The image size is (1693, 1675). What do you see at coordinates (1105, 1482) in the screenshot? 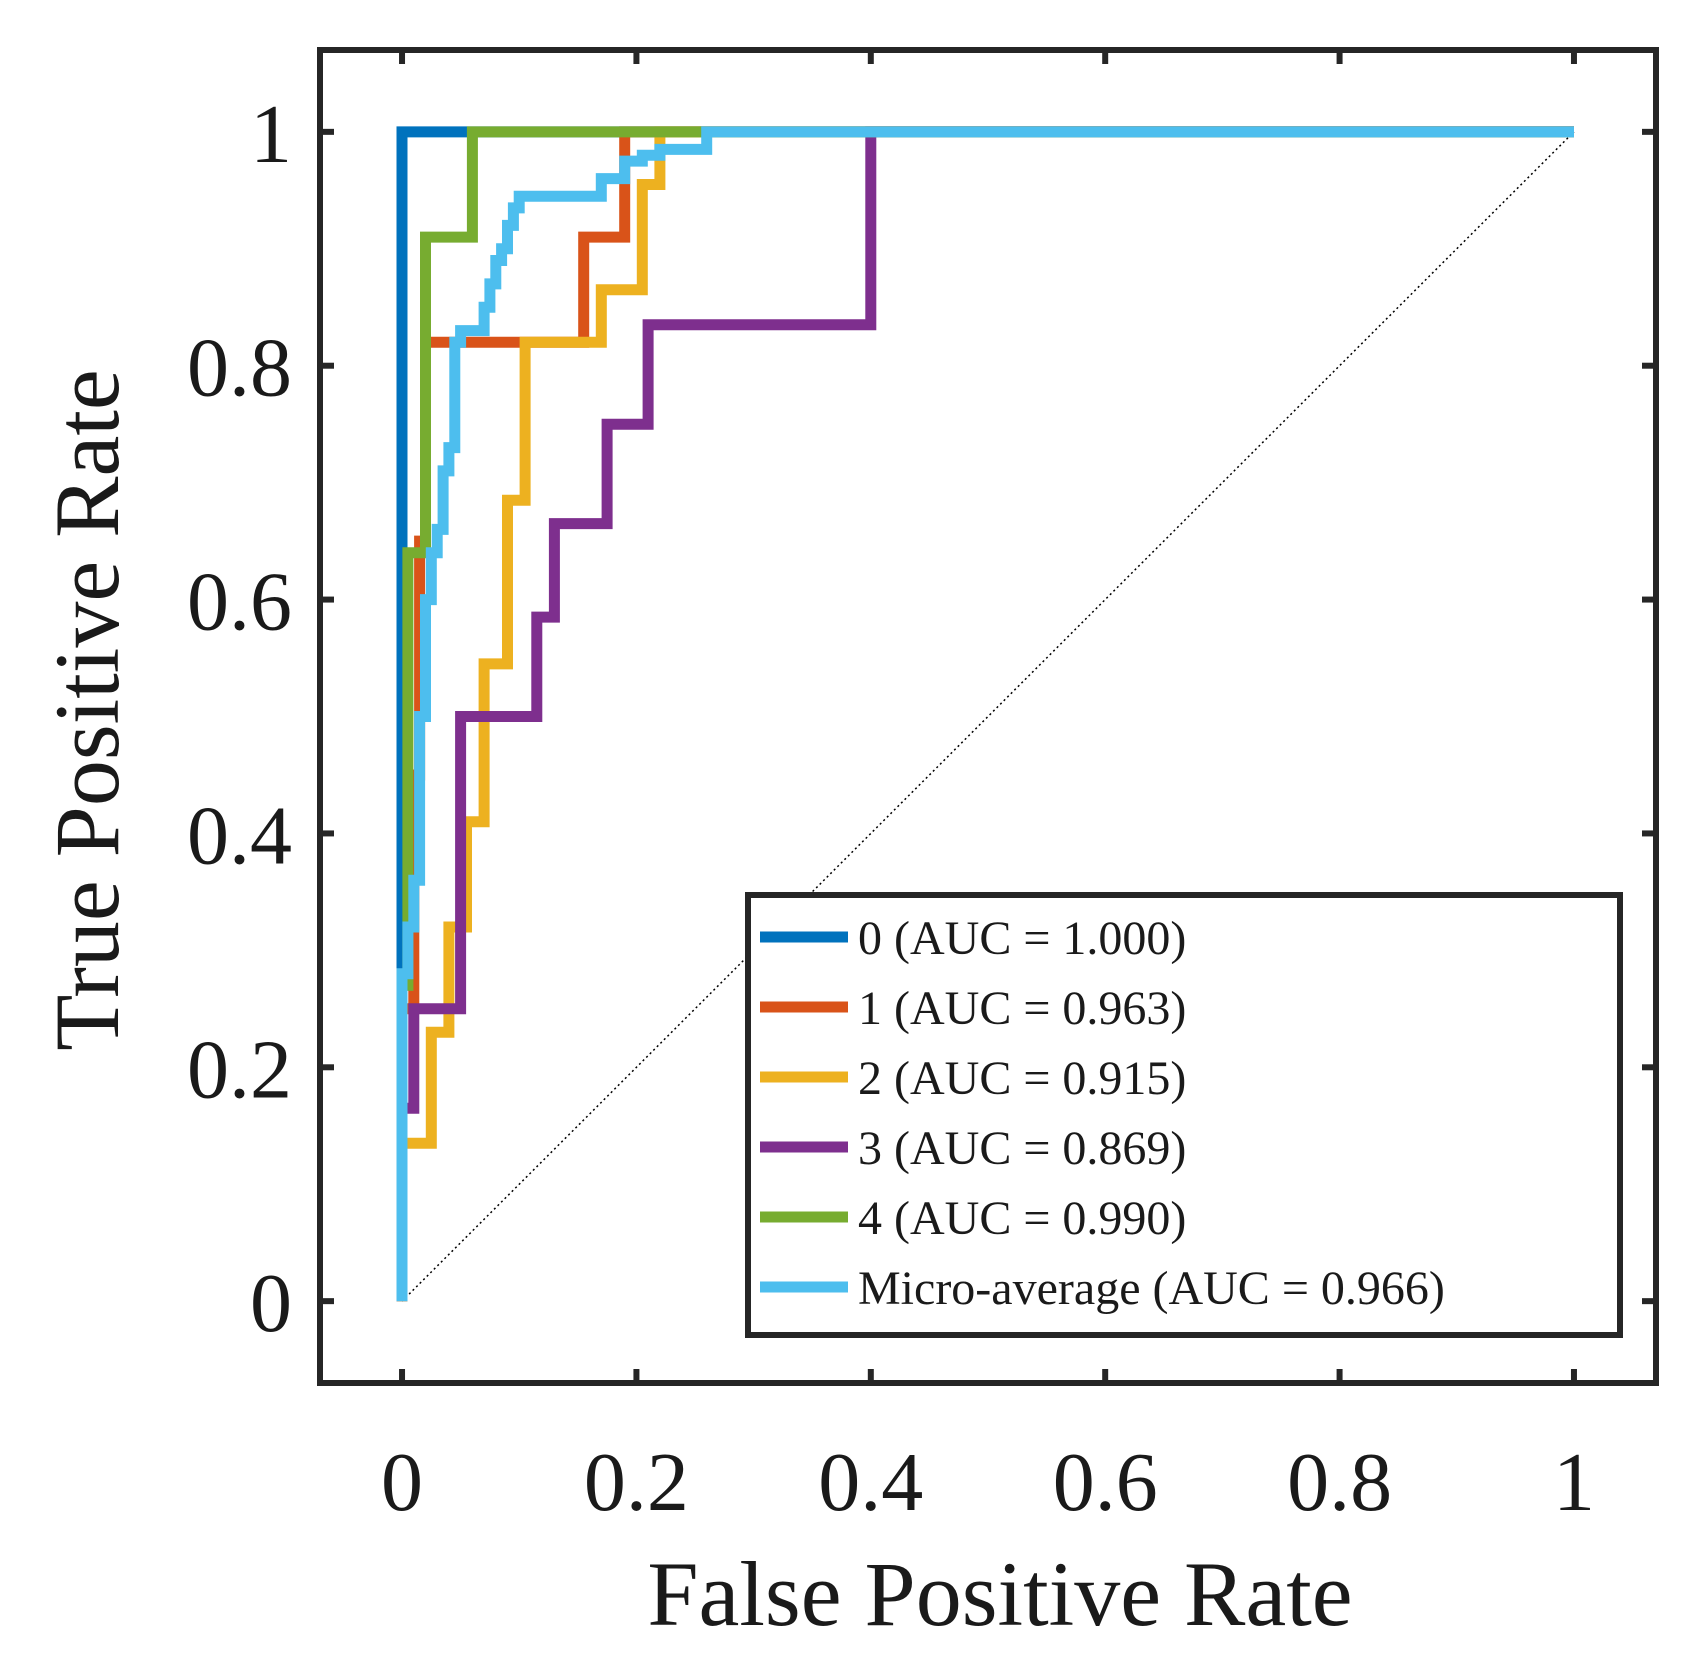
I see `x-tick-label: 0.6` at bounding box center [1105, 1482].